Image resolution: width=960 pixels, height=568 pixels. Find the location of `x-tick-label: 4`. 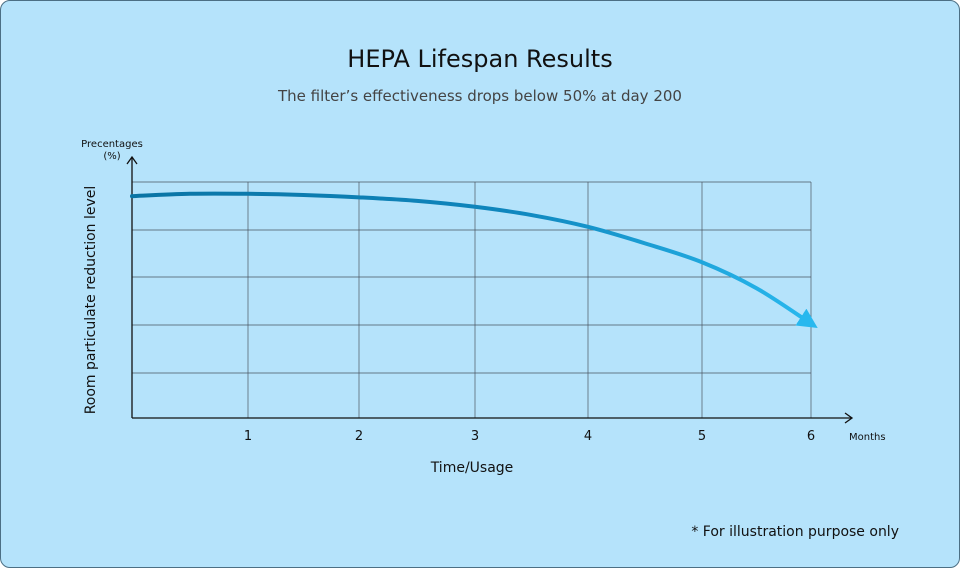

x-tick-label: 4 is located at coordinates (588, 436).